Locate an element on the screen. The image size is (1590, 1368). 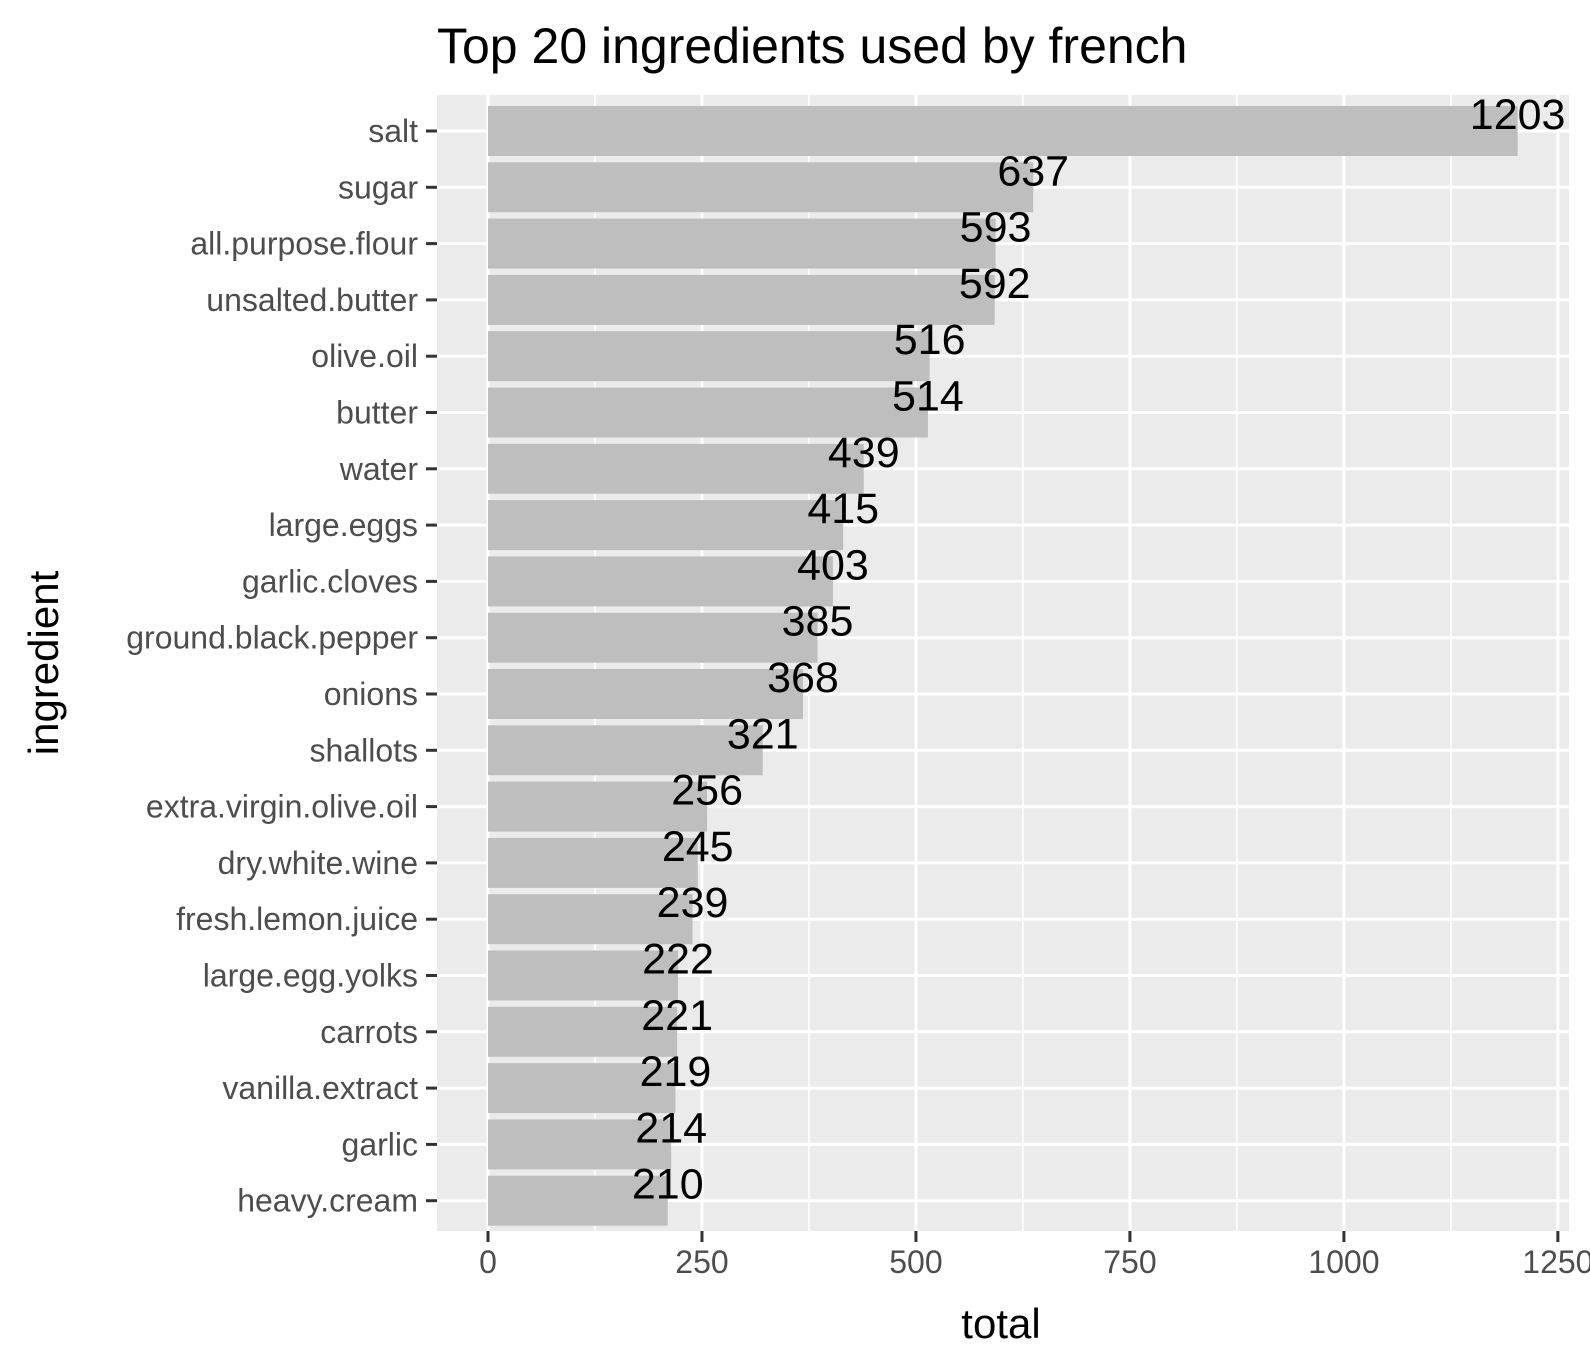
x-tick-label: 250 is located at coordinates (701, 1262).